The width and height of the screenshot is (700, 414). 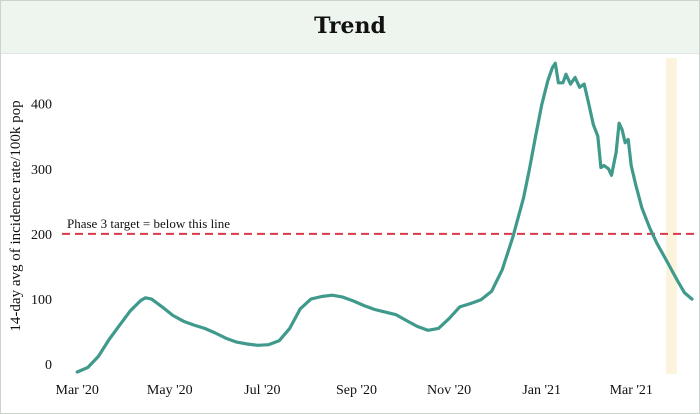 I want to click on x-tick-label: Mar '20, so click(x=77, y=390).